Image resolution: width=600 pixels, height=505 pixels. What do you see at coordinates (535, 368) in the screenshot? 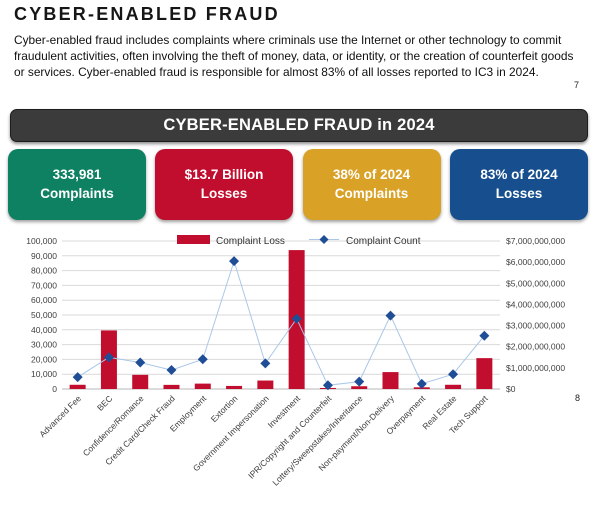
I see `right-axis-tick: $1,000,000,000` at bounding box center [535, 368].